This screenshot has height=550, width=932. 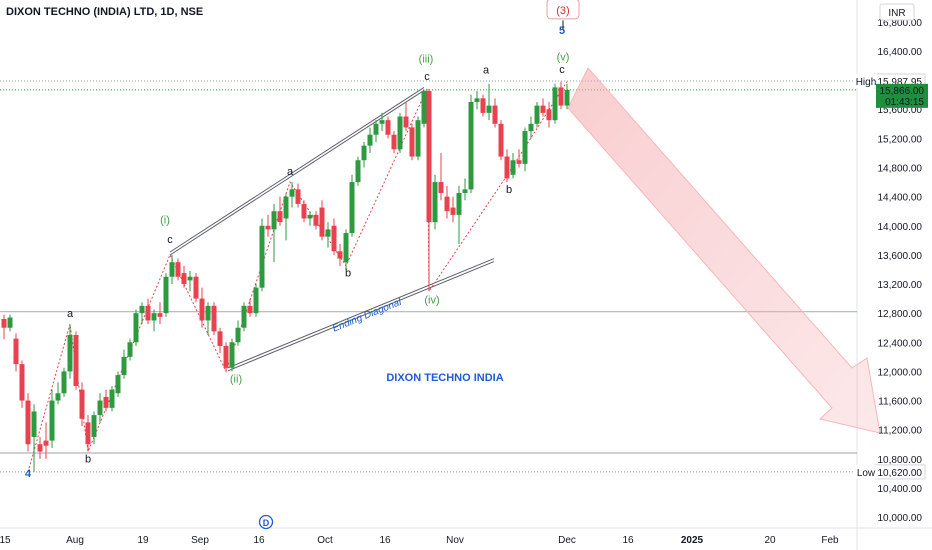 What do you see at coordinates (361, 313) in the screenshot?
I see `lower-trendline` at bounding box center [361, 313].